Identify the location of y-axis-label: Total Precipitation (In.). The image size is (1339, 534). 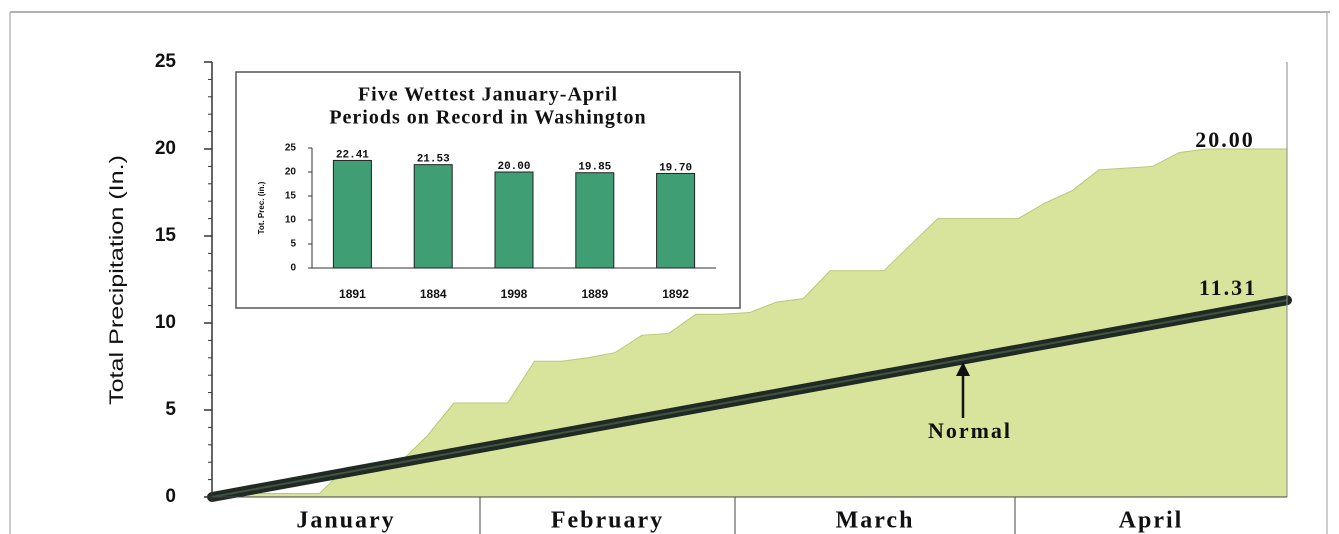
(117, 280).